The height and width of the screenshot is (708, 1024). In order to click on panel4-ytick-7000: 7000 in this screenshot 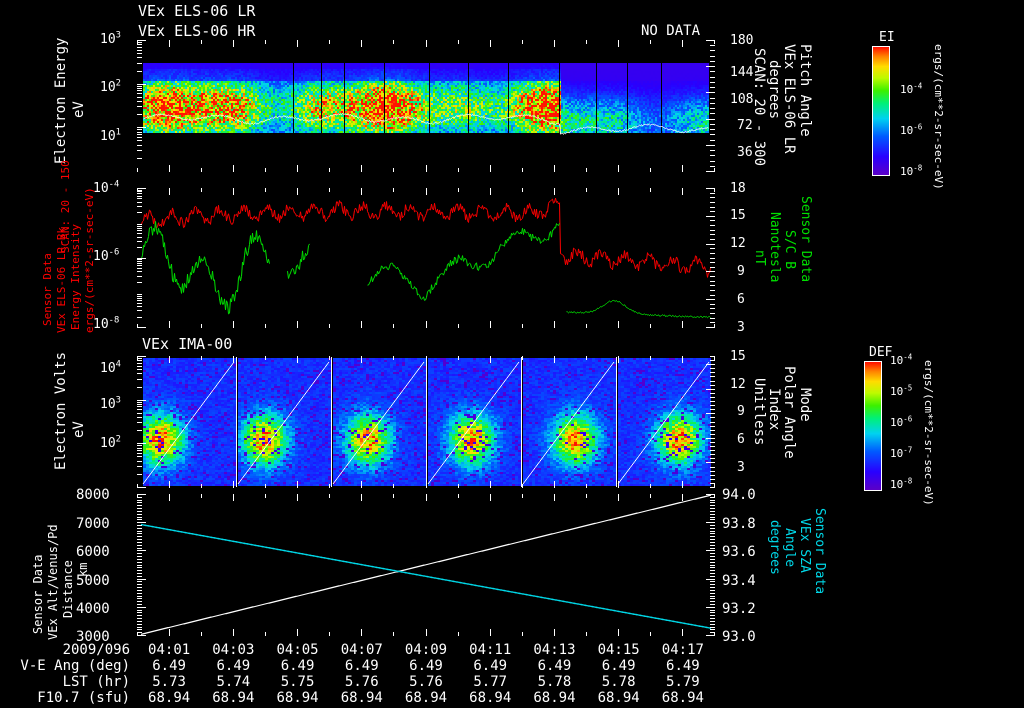, I will do `click(93, 524)`.